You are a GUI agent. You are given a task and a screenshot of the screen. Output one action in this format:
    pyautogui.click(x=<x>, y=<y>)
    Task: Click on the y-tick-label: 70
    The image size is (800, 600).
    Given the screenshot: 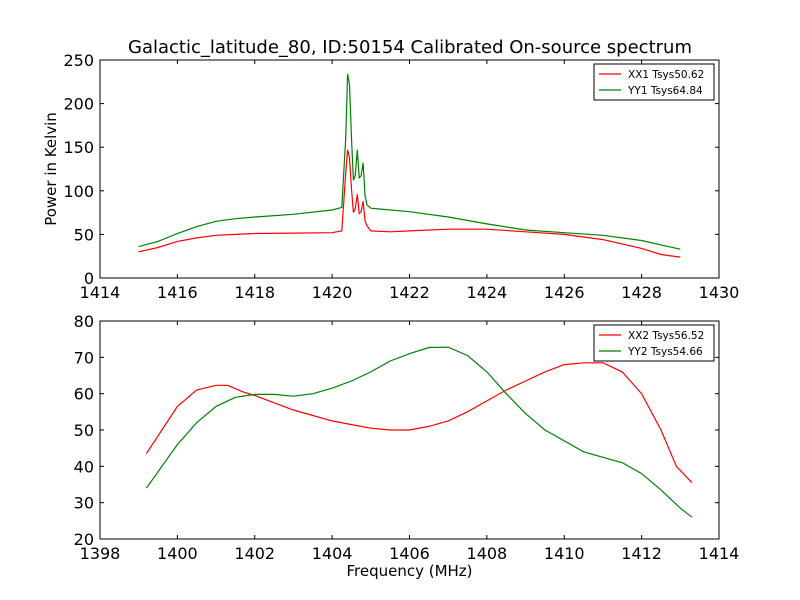 What is the action you would take?
    pyautogui.click(x=84, y=357)
    